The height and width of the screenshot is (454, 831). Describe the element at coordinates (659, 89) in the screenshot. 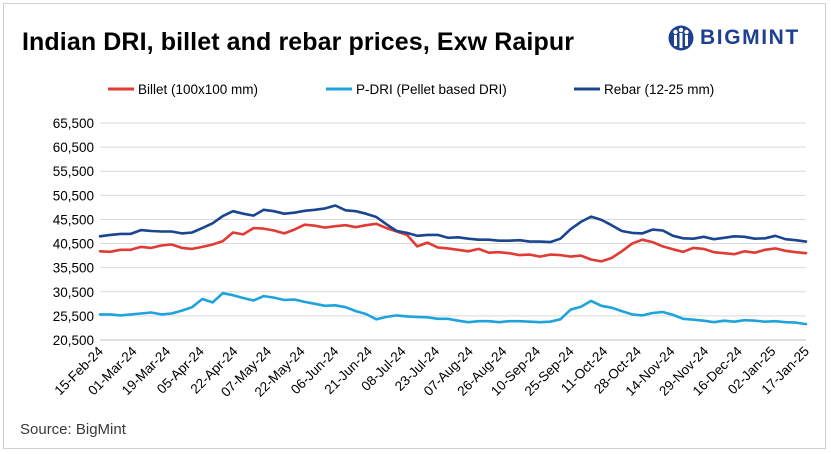

I see `legend-label-rebar: Rebar (12-25 mm)` at that location.